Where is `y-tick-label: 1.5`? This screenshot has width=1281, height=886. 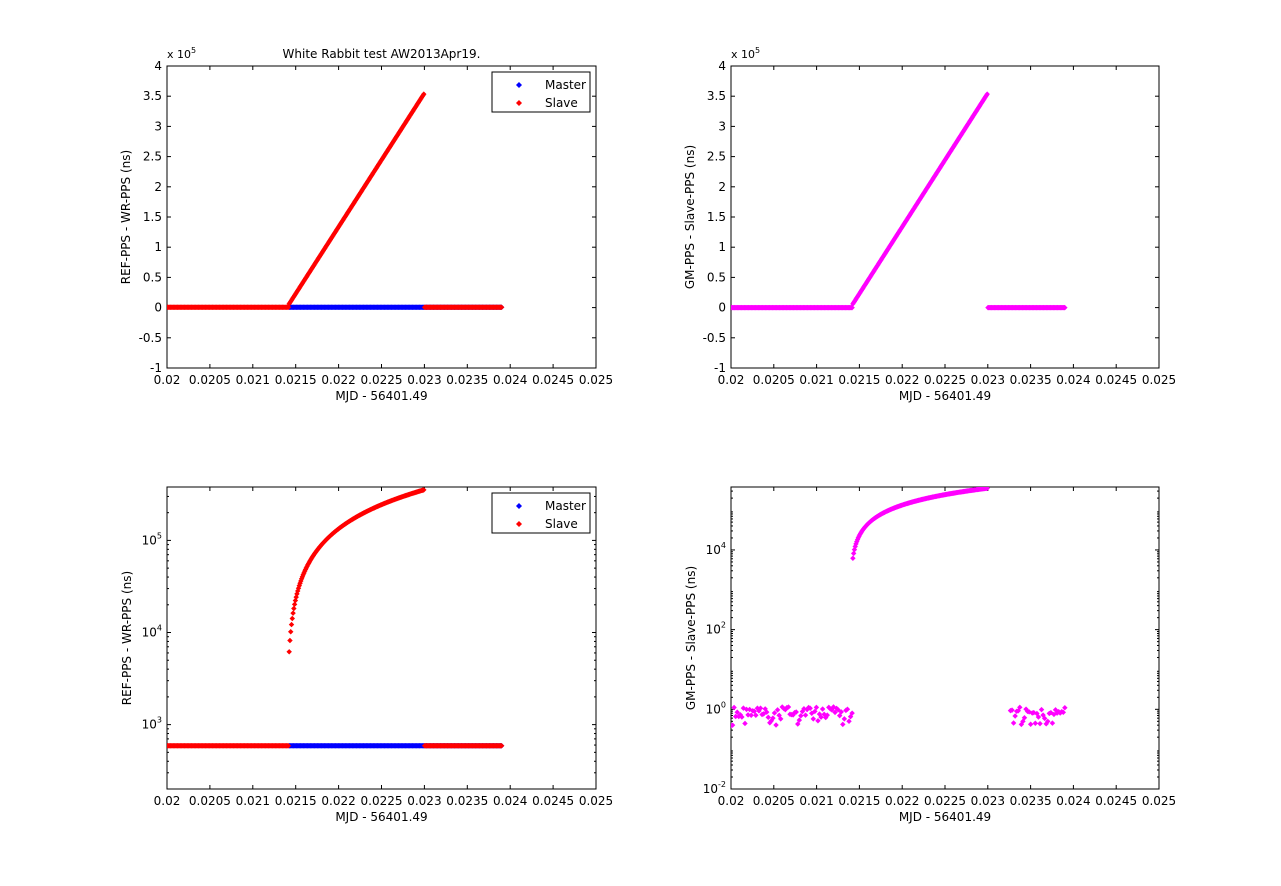 y-tick-label: 1.5 is located at coordinates (716, 217).